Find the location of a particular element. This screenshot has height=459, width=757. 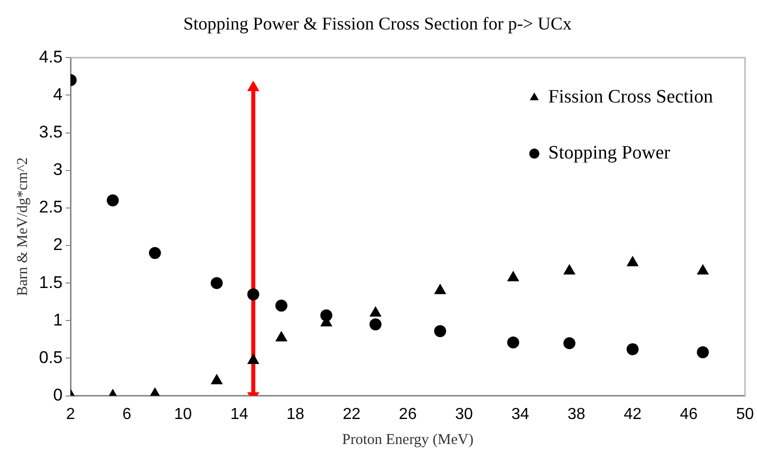

x-tick-label: 10 is located at coordinates (183, 414).